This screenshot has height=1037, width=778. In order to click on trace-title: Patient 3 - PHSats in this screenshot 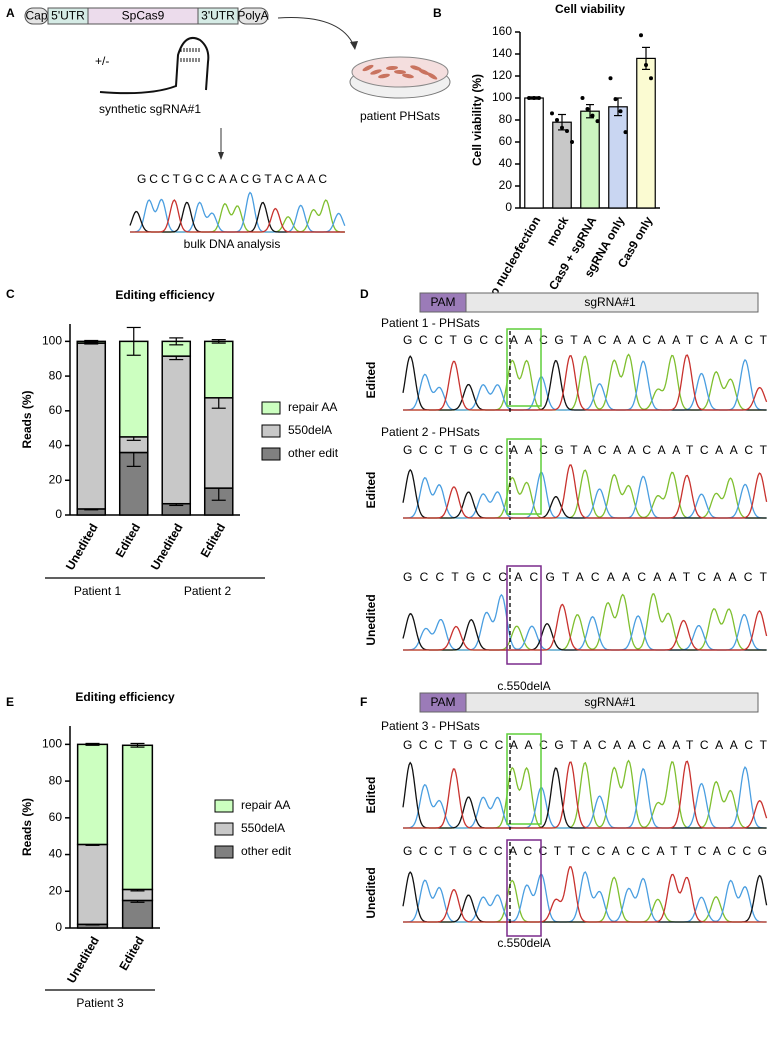, I will do `click(430, 726)`.